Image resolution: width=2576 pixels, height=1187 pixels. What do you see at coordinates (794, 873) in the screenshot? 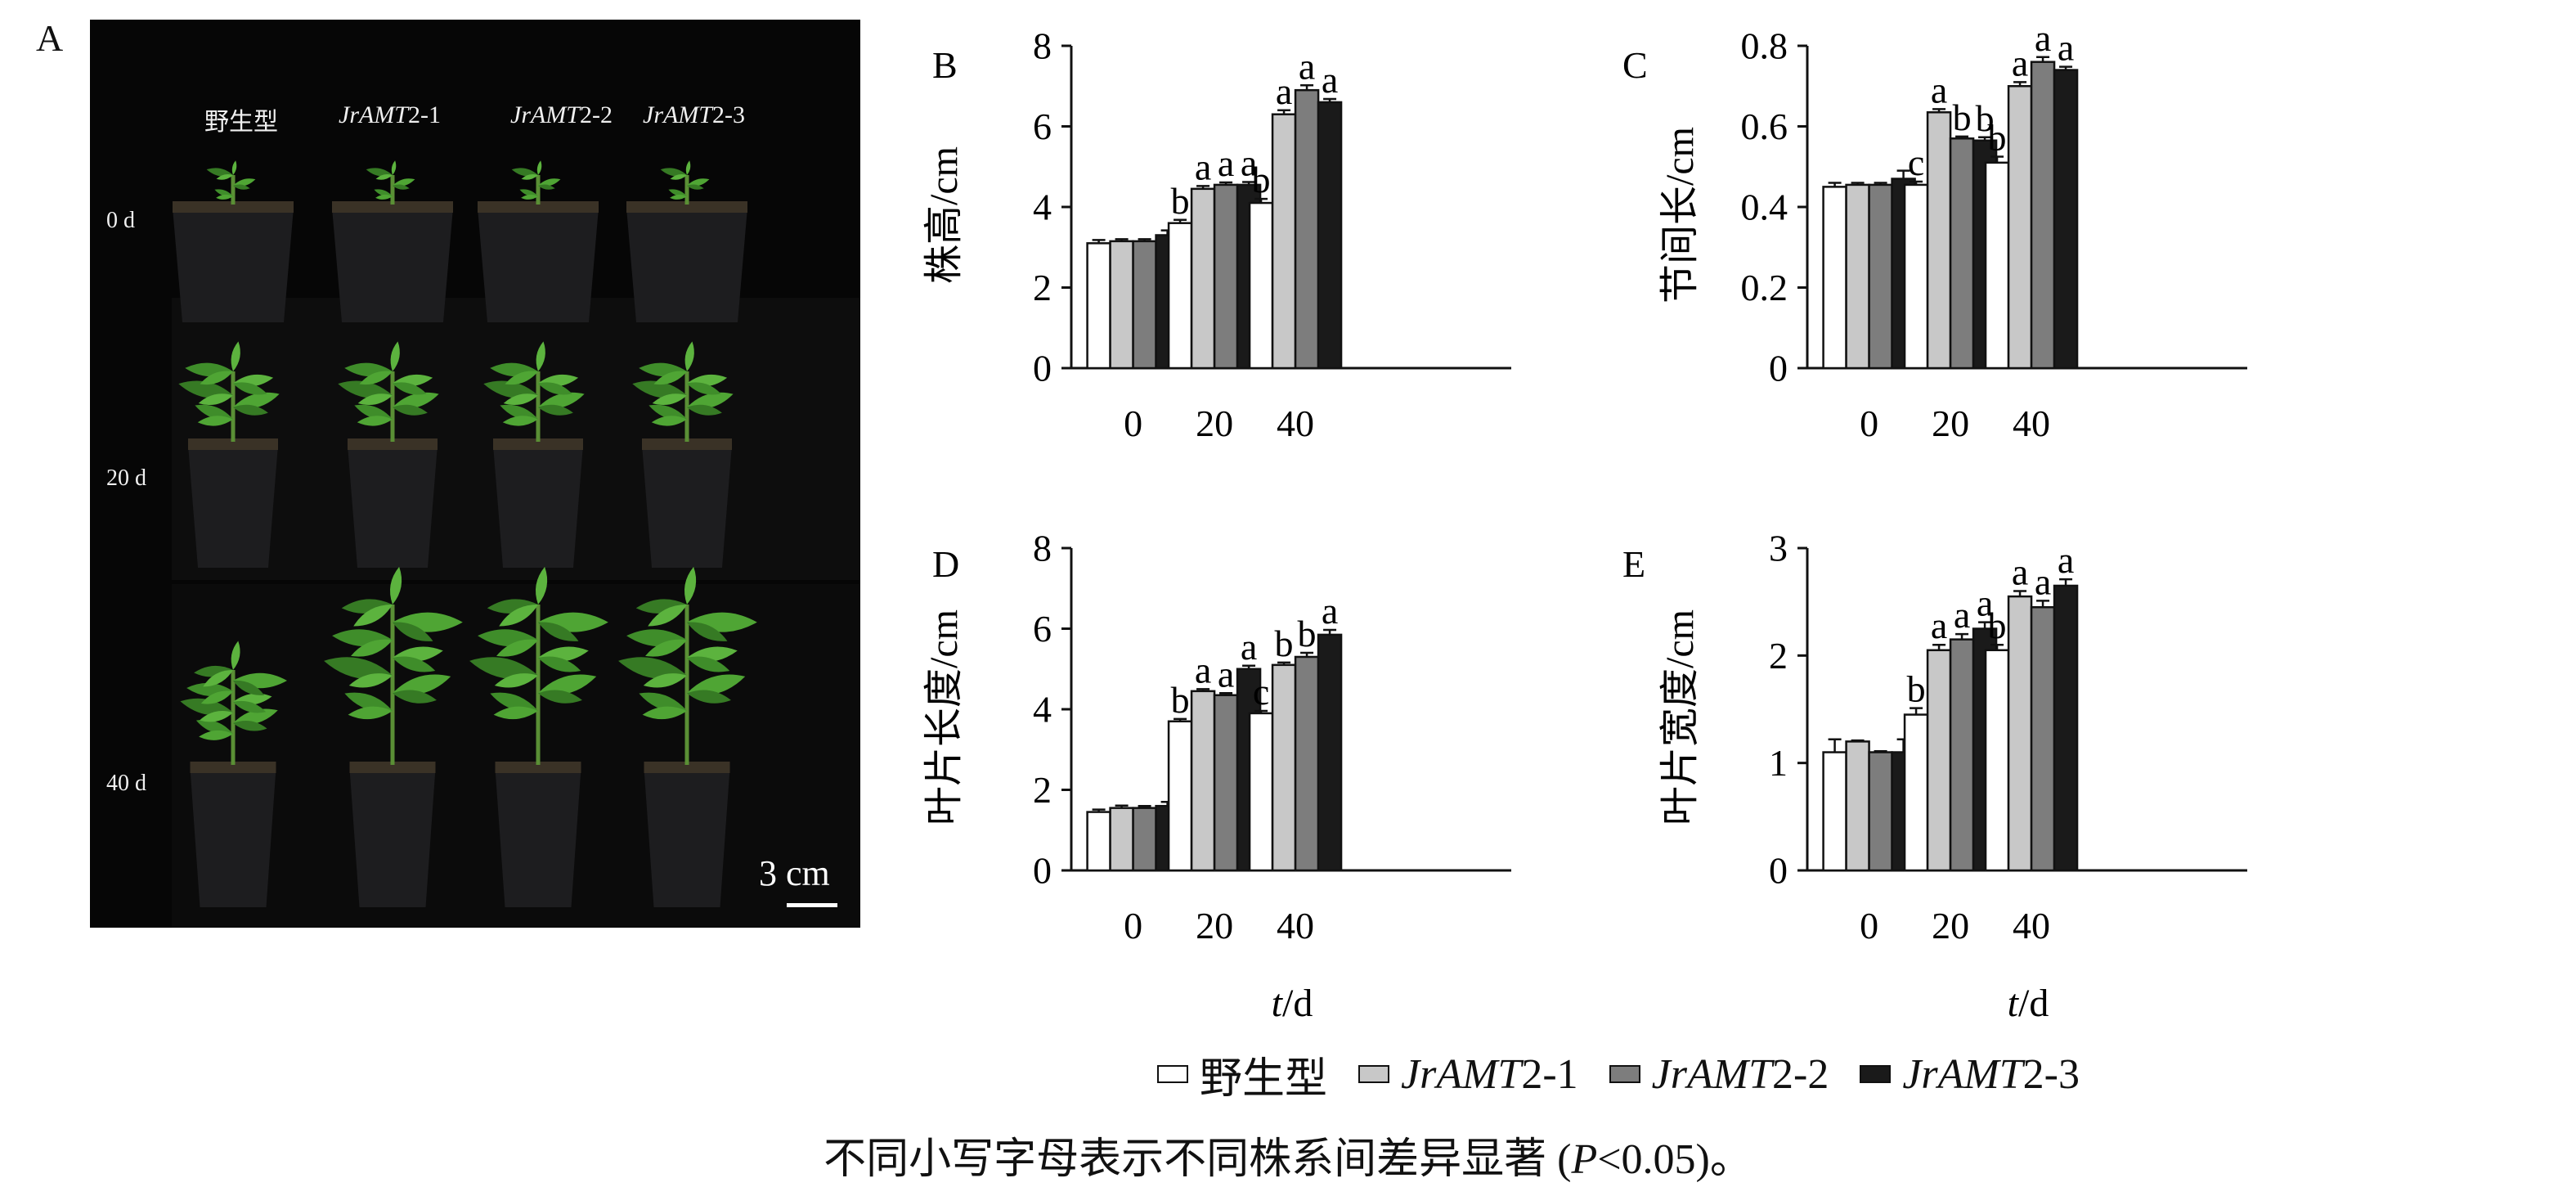
I see `scale-bar-label: 3 cm` at bounding box center [794, 873].